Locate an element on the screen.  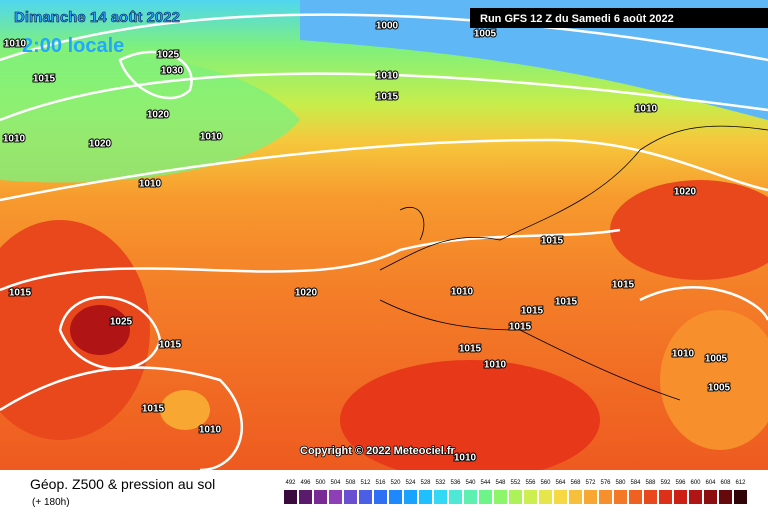
date: Dimanche 14 août 2022 is located at coordinates (97, 17).